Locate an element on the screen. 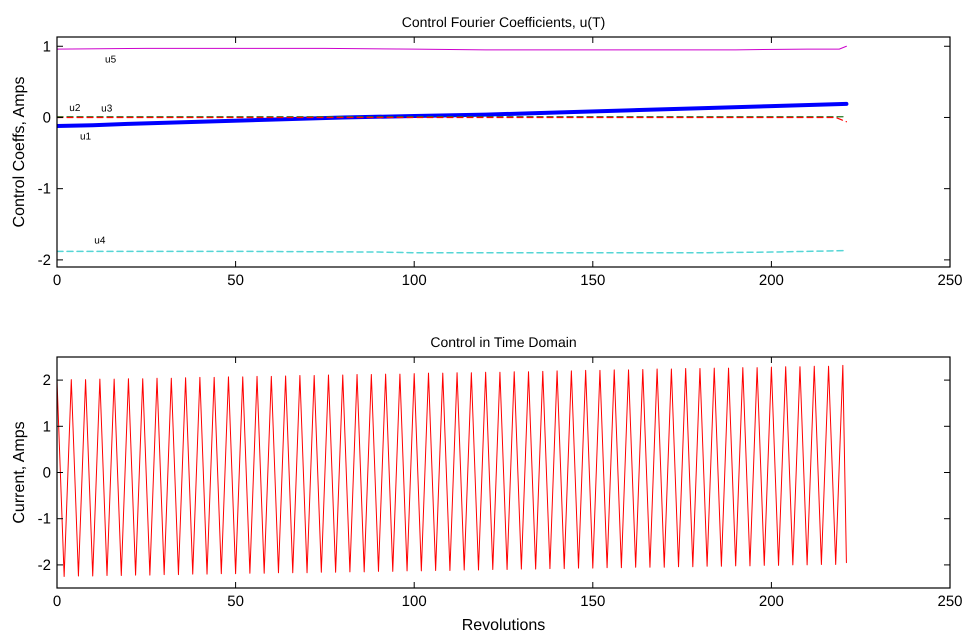  chart-title: Control in Time Domain is located at coordinates (503, 342).